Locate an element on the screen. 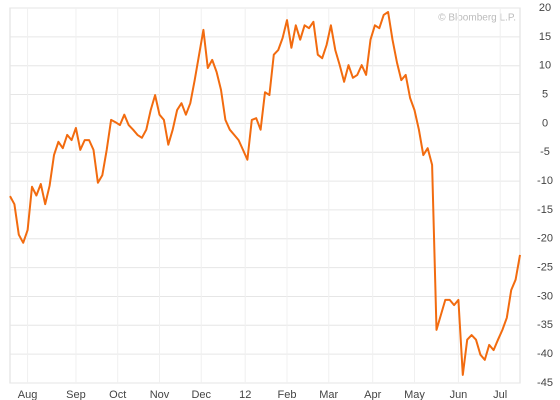 This screenshot has width=560, height=400. y-tick-label: 10 is located at coordinates (545, 66).